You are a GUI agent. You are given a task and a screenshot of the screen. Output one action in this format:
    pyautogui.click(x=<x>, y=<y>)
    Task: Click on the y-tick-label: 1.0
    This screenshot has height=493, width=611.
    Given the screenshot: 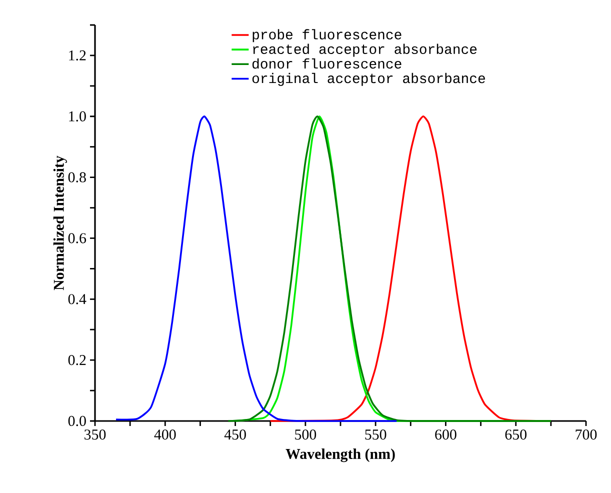 What is the action you would take?
    pyautogui.click(x=77, y=116)
    